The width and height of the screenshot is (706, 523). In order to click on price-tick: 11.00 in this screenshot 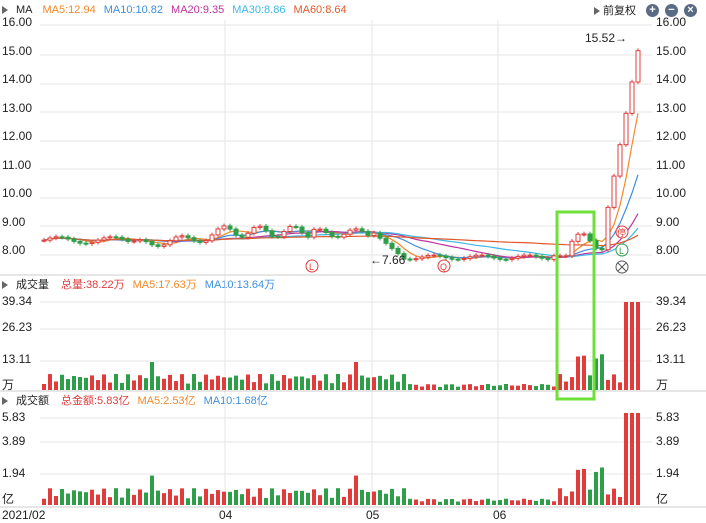, I will do `click(671, 165)`.